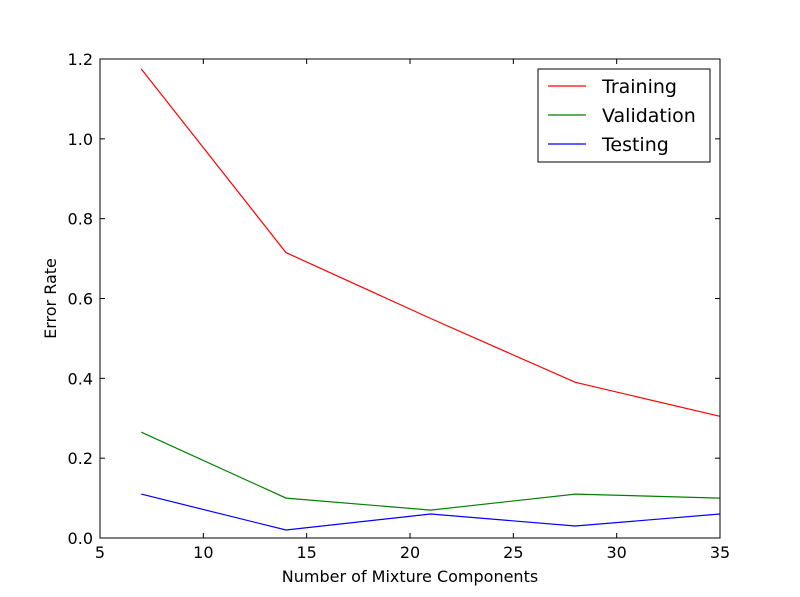 Image resolution: width=800 pixels, height=597 pixels. Describe the element at coordinates (720, 552) in the screenshot. I see `x-tick-label: 35` at that location.